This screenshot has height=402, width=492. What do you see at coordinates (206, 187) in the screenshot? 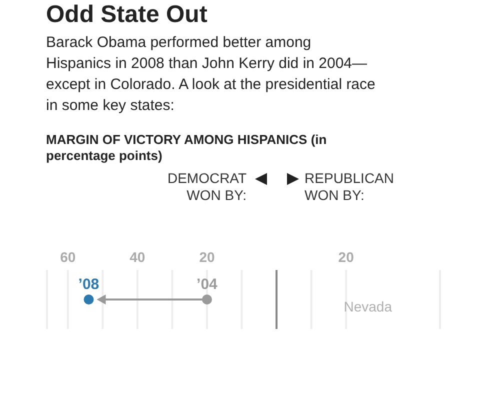
I see `text: DEMOCRAT WON BY:` at bounding box center [206, 187].